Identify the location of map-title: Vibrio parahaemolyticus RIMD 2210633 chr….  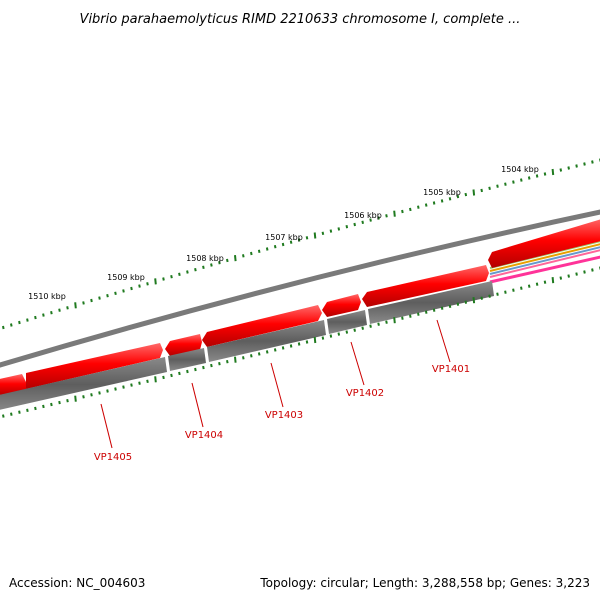
(300, 19).